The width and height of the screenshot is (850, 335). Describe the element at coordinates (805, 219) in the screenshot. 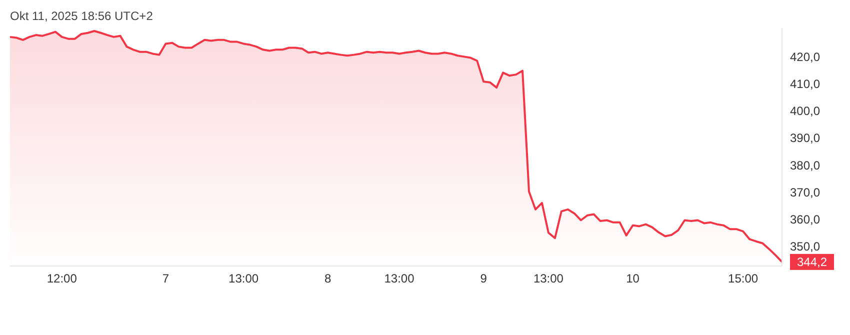

I see `y-tick-label: 360,0` at that location.